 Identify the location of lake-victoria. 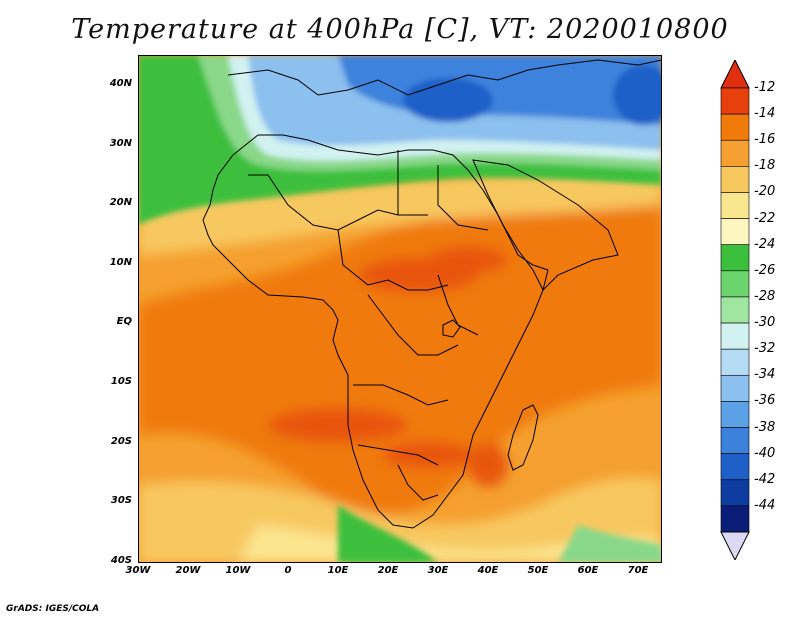
(451, 328).